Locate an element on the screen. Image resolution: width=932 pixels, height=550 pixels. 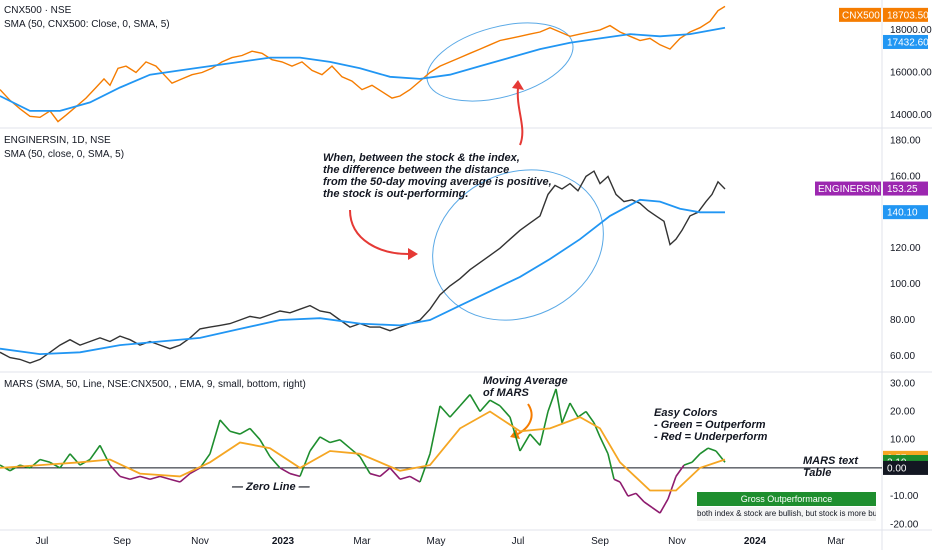
easy-colors-note-line-3: - Red = Underperform is located at coordinates (711, 437).